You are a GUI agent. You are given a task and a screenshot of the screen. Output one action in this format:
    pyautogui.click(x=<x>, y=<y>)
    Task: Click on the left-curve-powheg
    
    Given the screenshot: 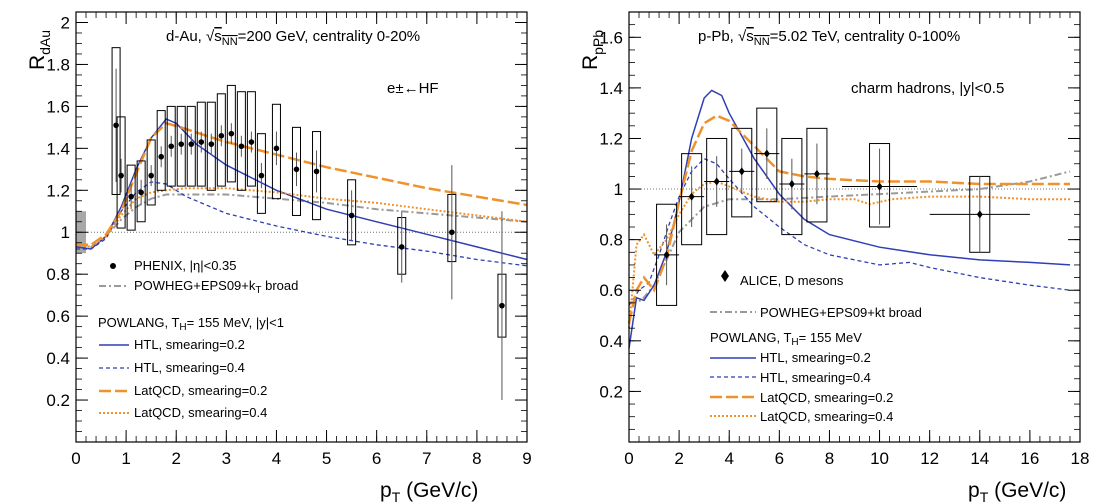 What is the action you would take?
    pyautogui.click(x=301, y=220)
    